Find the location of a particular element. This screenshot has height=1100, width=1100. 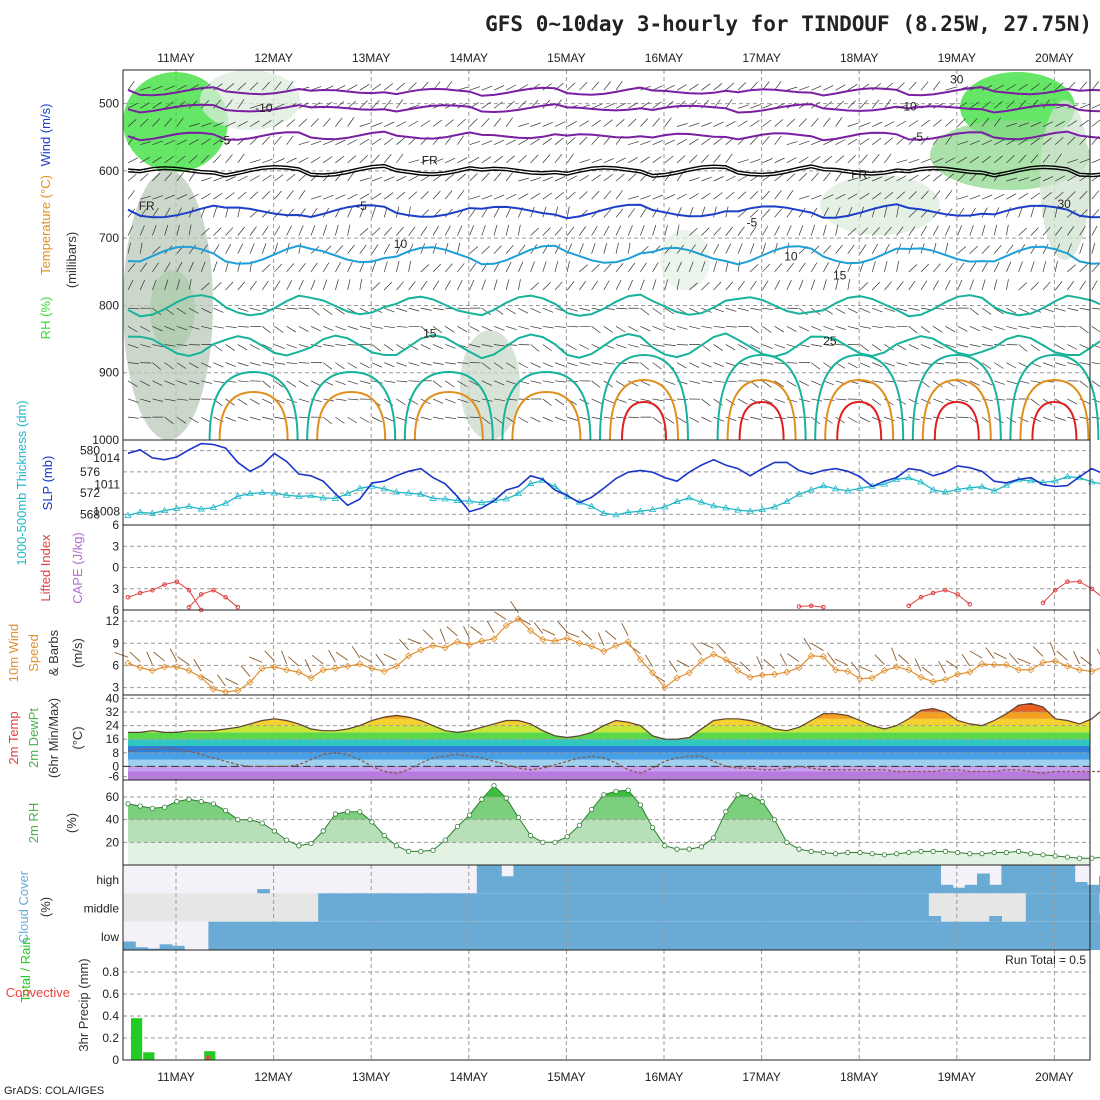

lifted-index-point is located at coordinates (811, 606).